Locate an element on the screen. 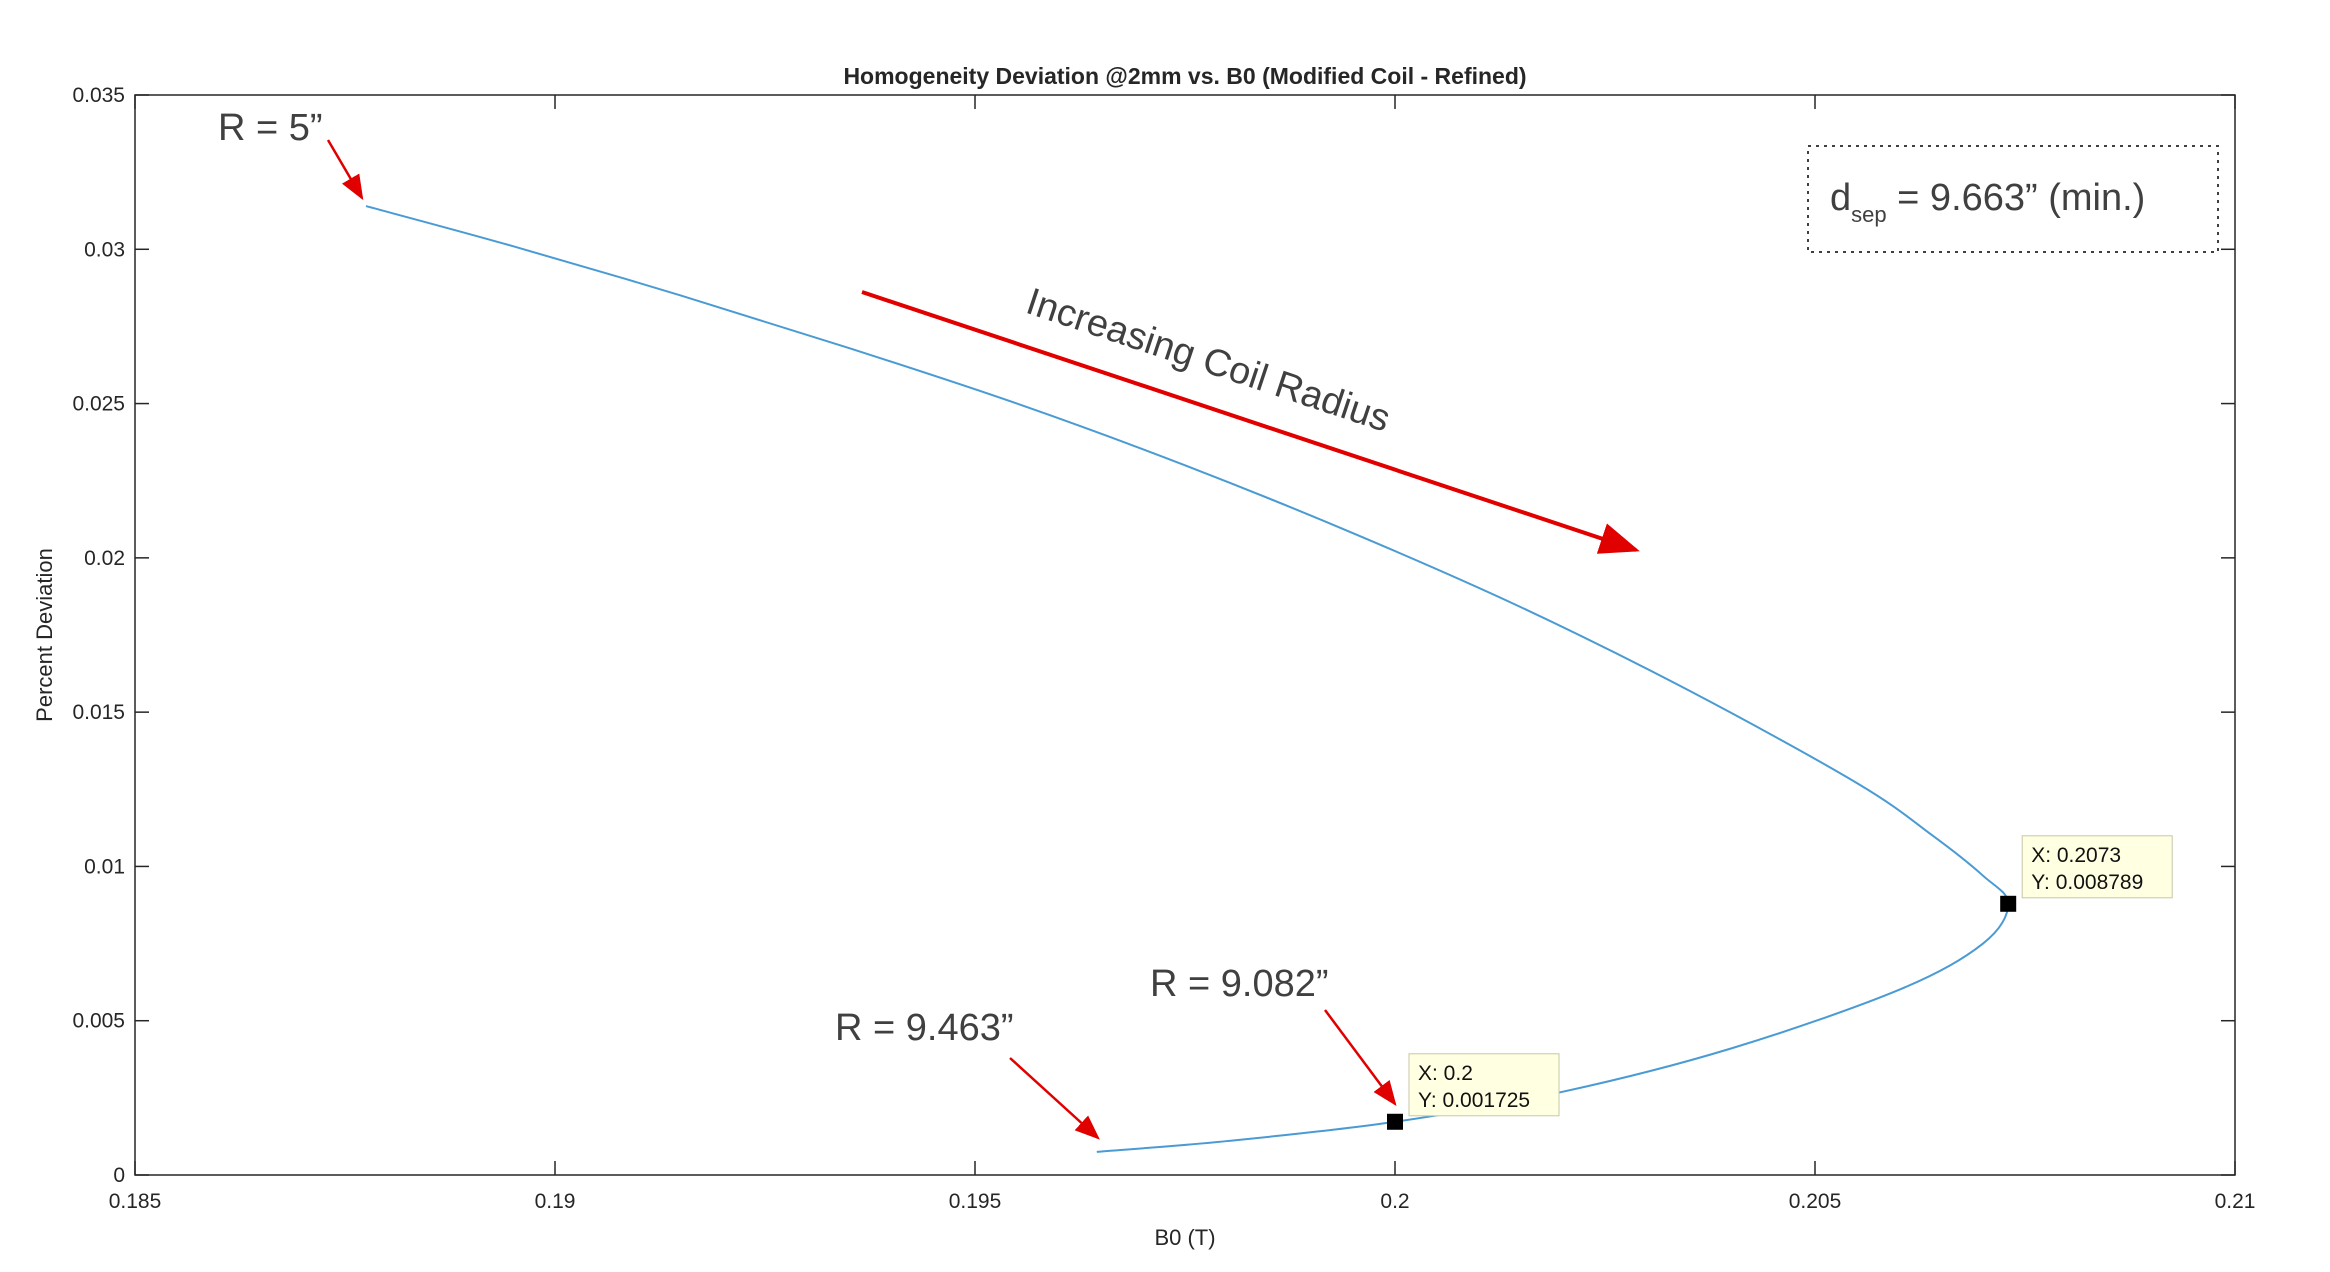 The height and width of the screenshot is (1272, 2330). r-start-arrow is located at coordinates (345, 170).